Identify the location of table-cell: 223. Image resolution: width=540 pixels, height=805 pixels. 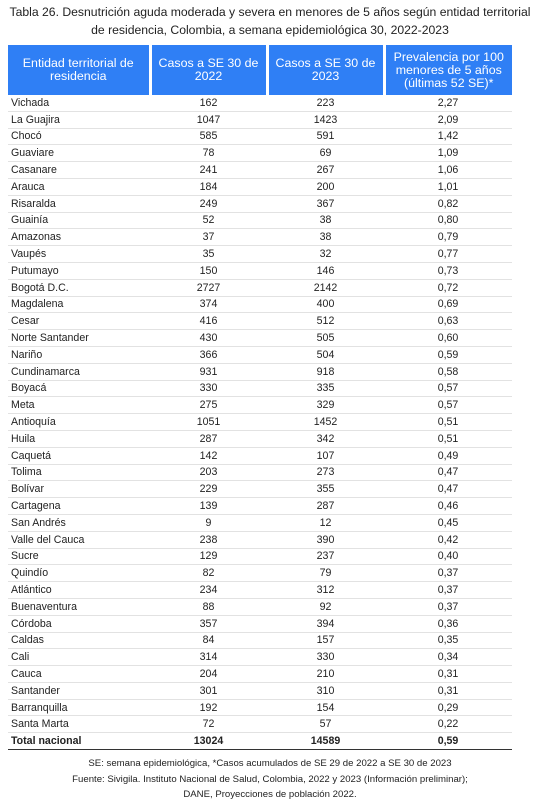
(325, 103).